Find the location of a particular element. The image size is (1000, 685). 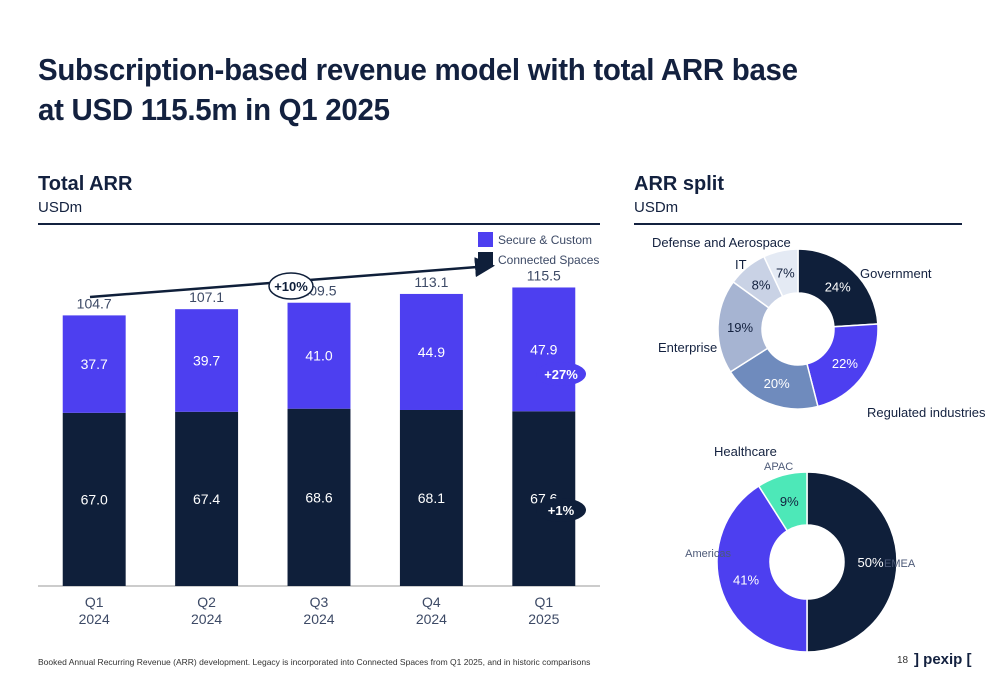

donut-category-label: IT is located at coordinates (741, 264).